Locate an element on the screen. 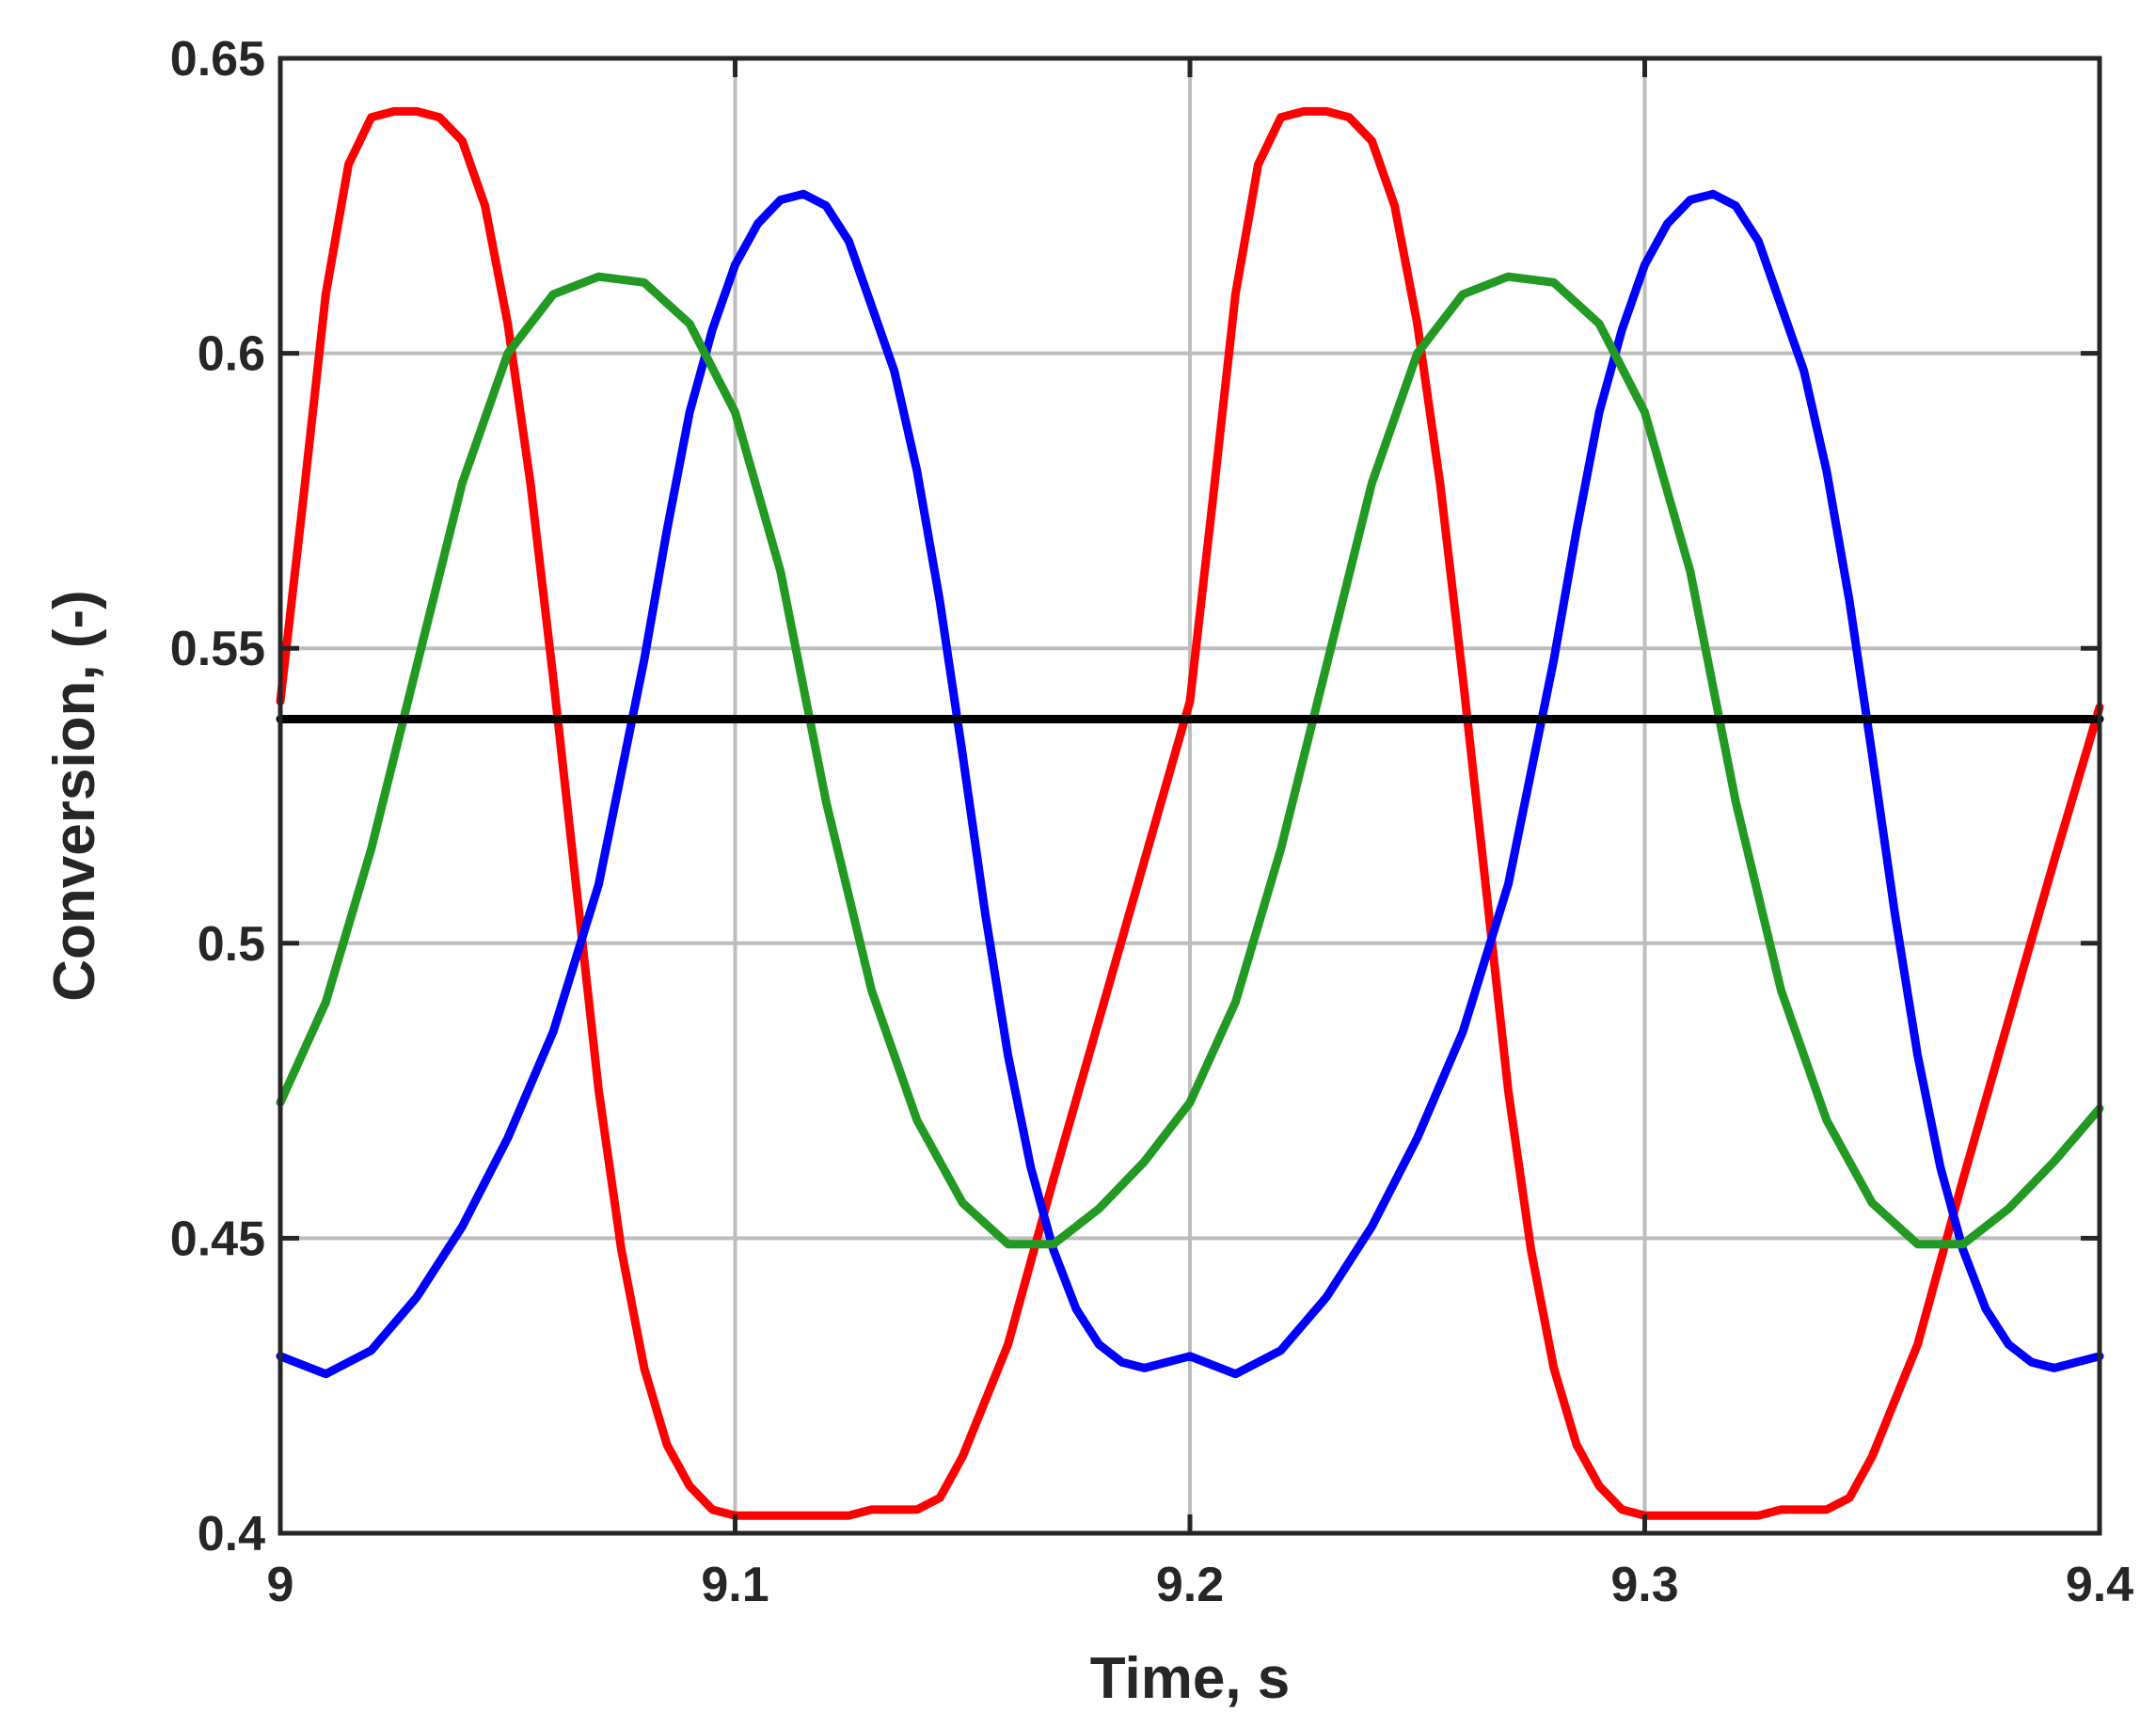 The height and width of the screenshot is (1727, 2156). y-tick-label: 0.5 is located at coordinates (231, 944).